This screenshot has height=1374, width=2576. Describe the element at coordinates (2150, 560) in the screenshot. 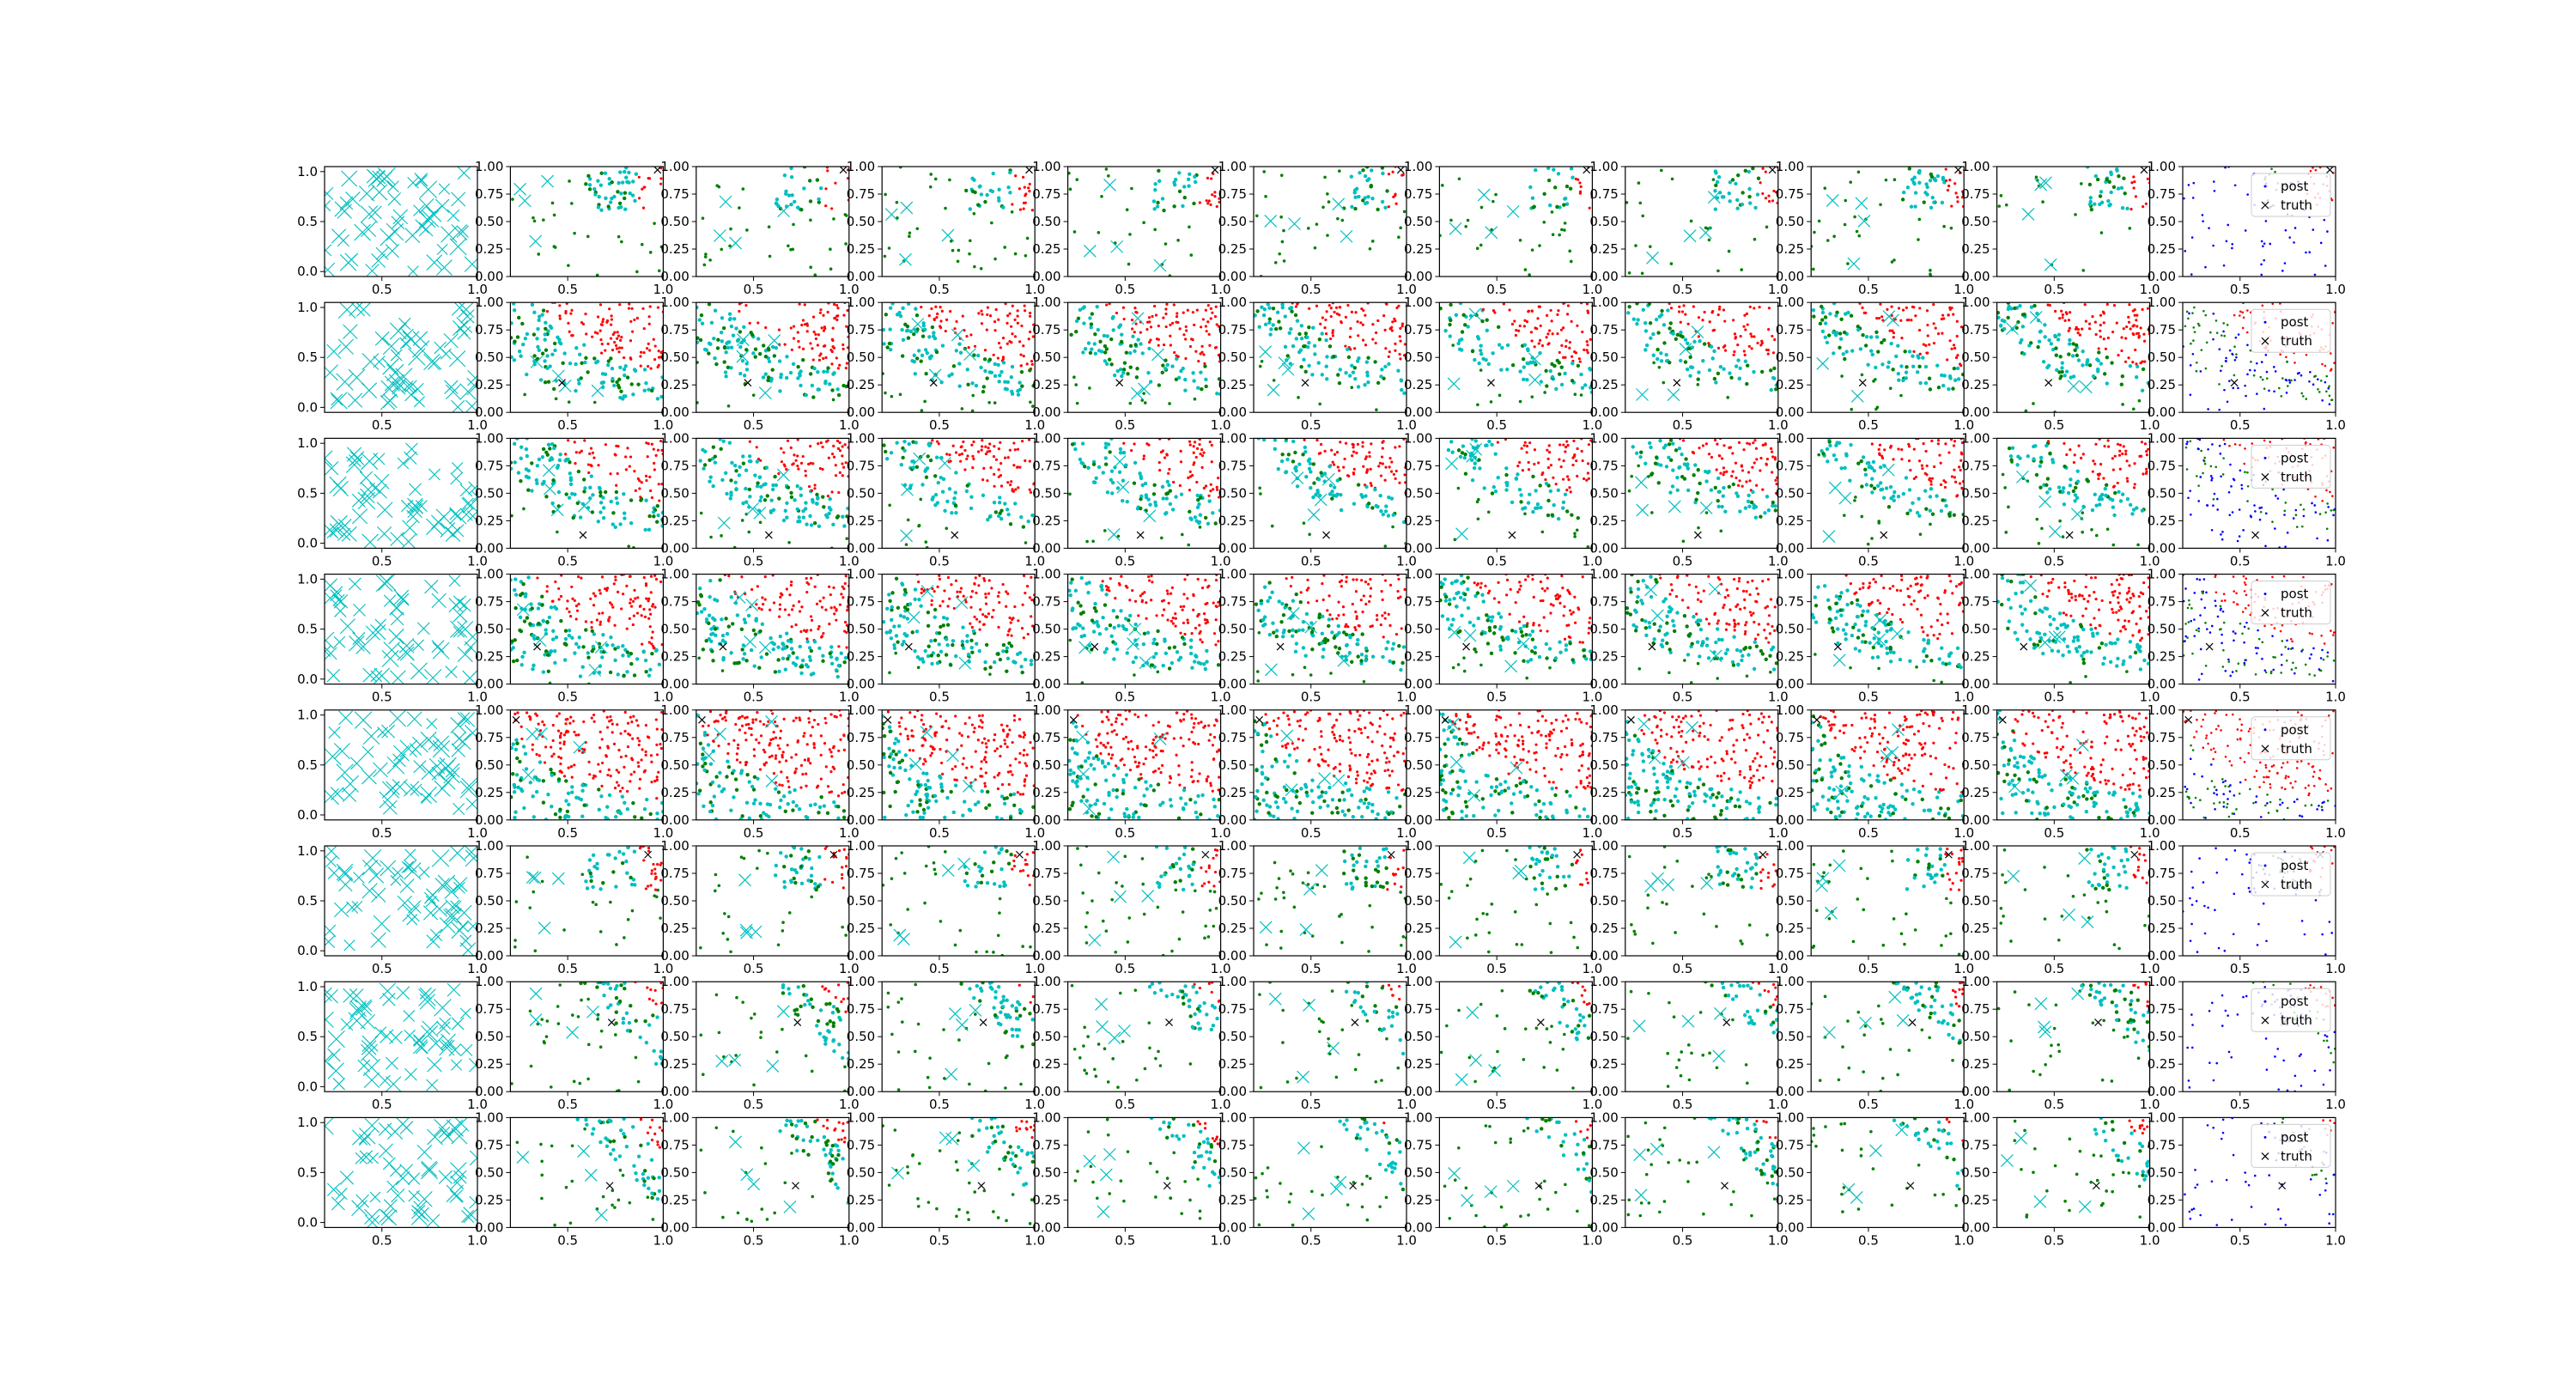

I see `x-tick-label: 1.0` at that location.